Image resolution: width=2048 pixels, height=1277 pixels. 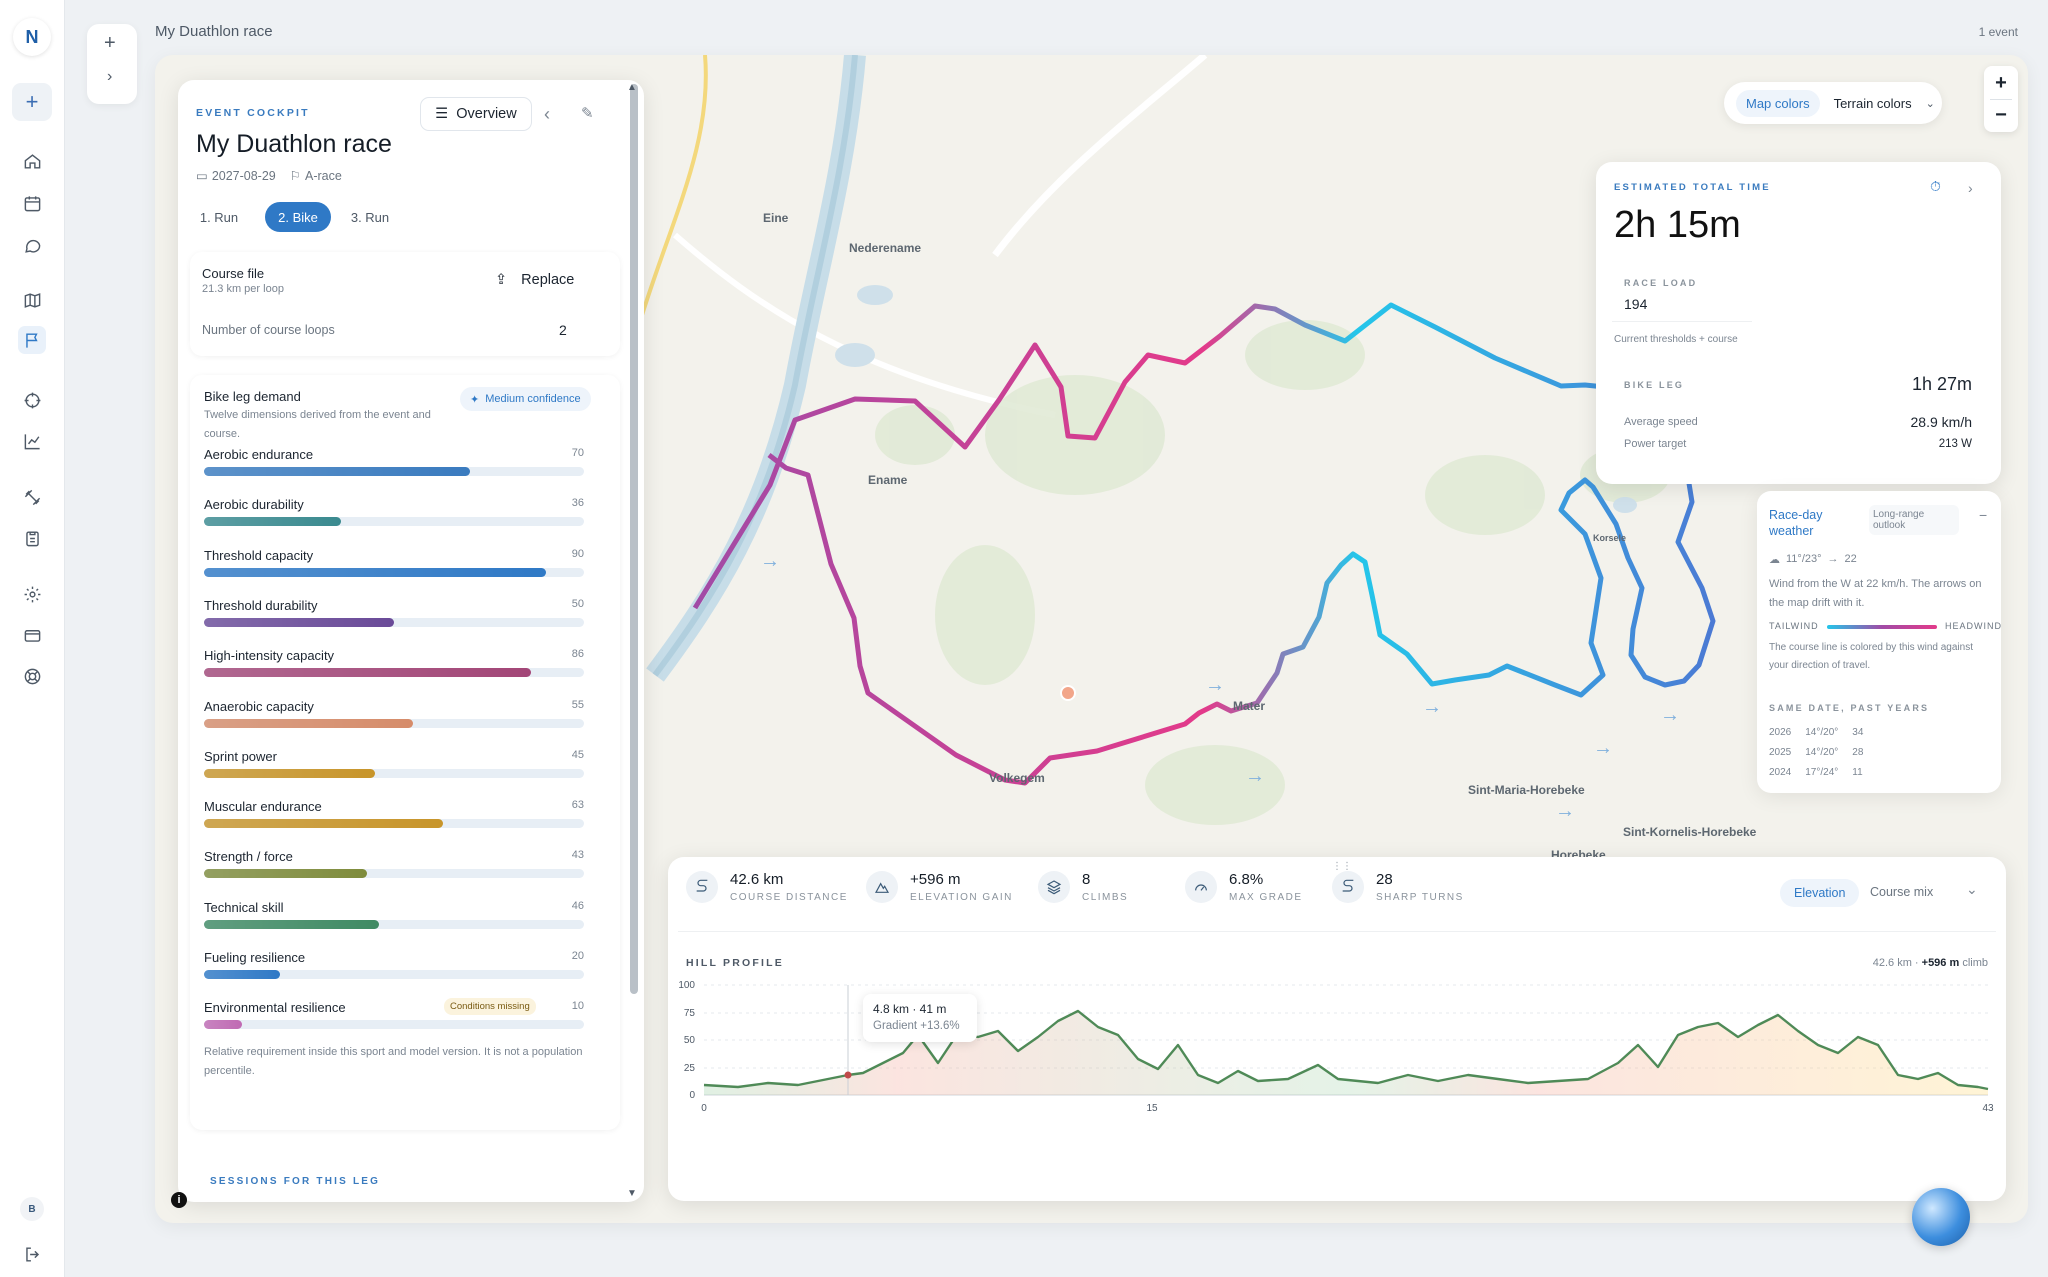 I want to click on app-logo: N, so click(x=32, y=37).